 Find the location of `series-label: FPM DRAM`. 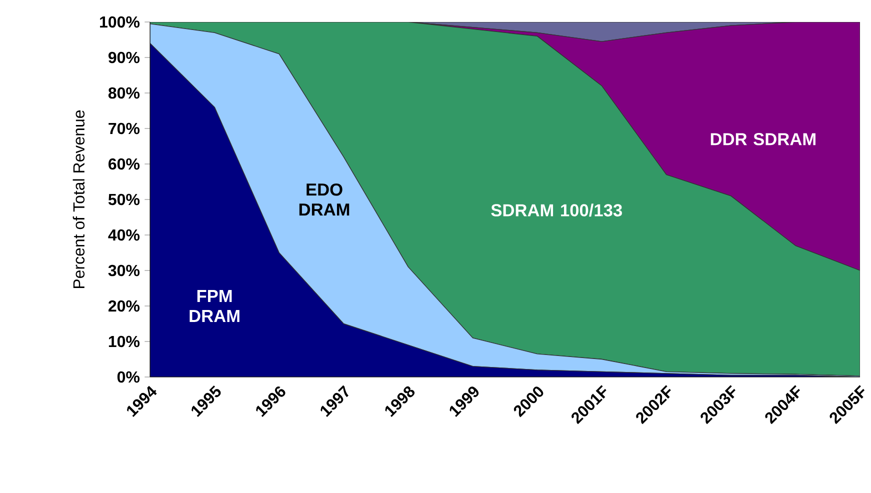

series-label: FPM DRAM is located at coordinates (215, 306).